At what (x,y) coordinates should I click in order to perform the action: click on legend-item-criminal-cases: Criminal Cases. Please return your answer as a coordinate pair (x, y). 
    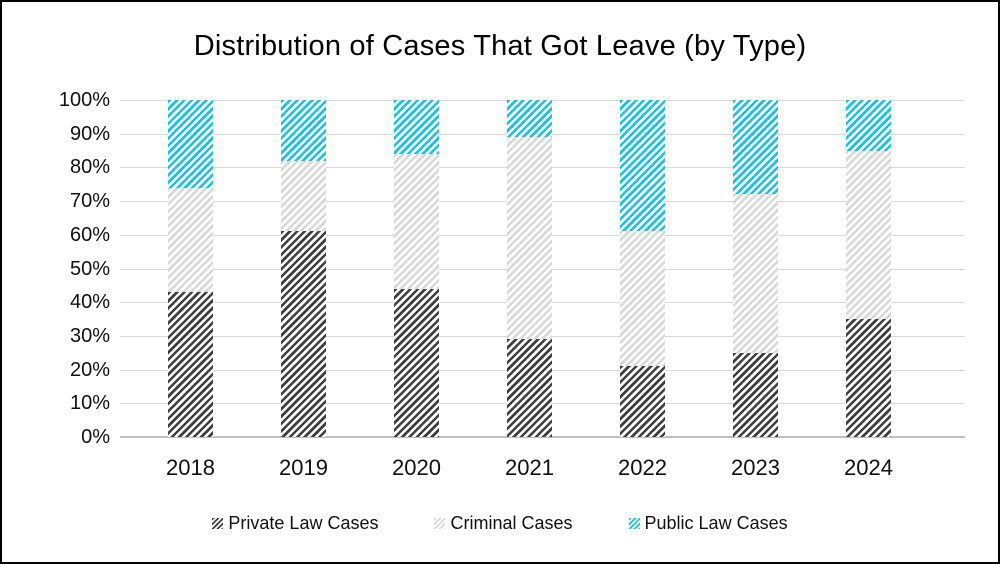
    Looking at the image, I should click on (503, 523).